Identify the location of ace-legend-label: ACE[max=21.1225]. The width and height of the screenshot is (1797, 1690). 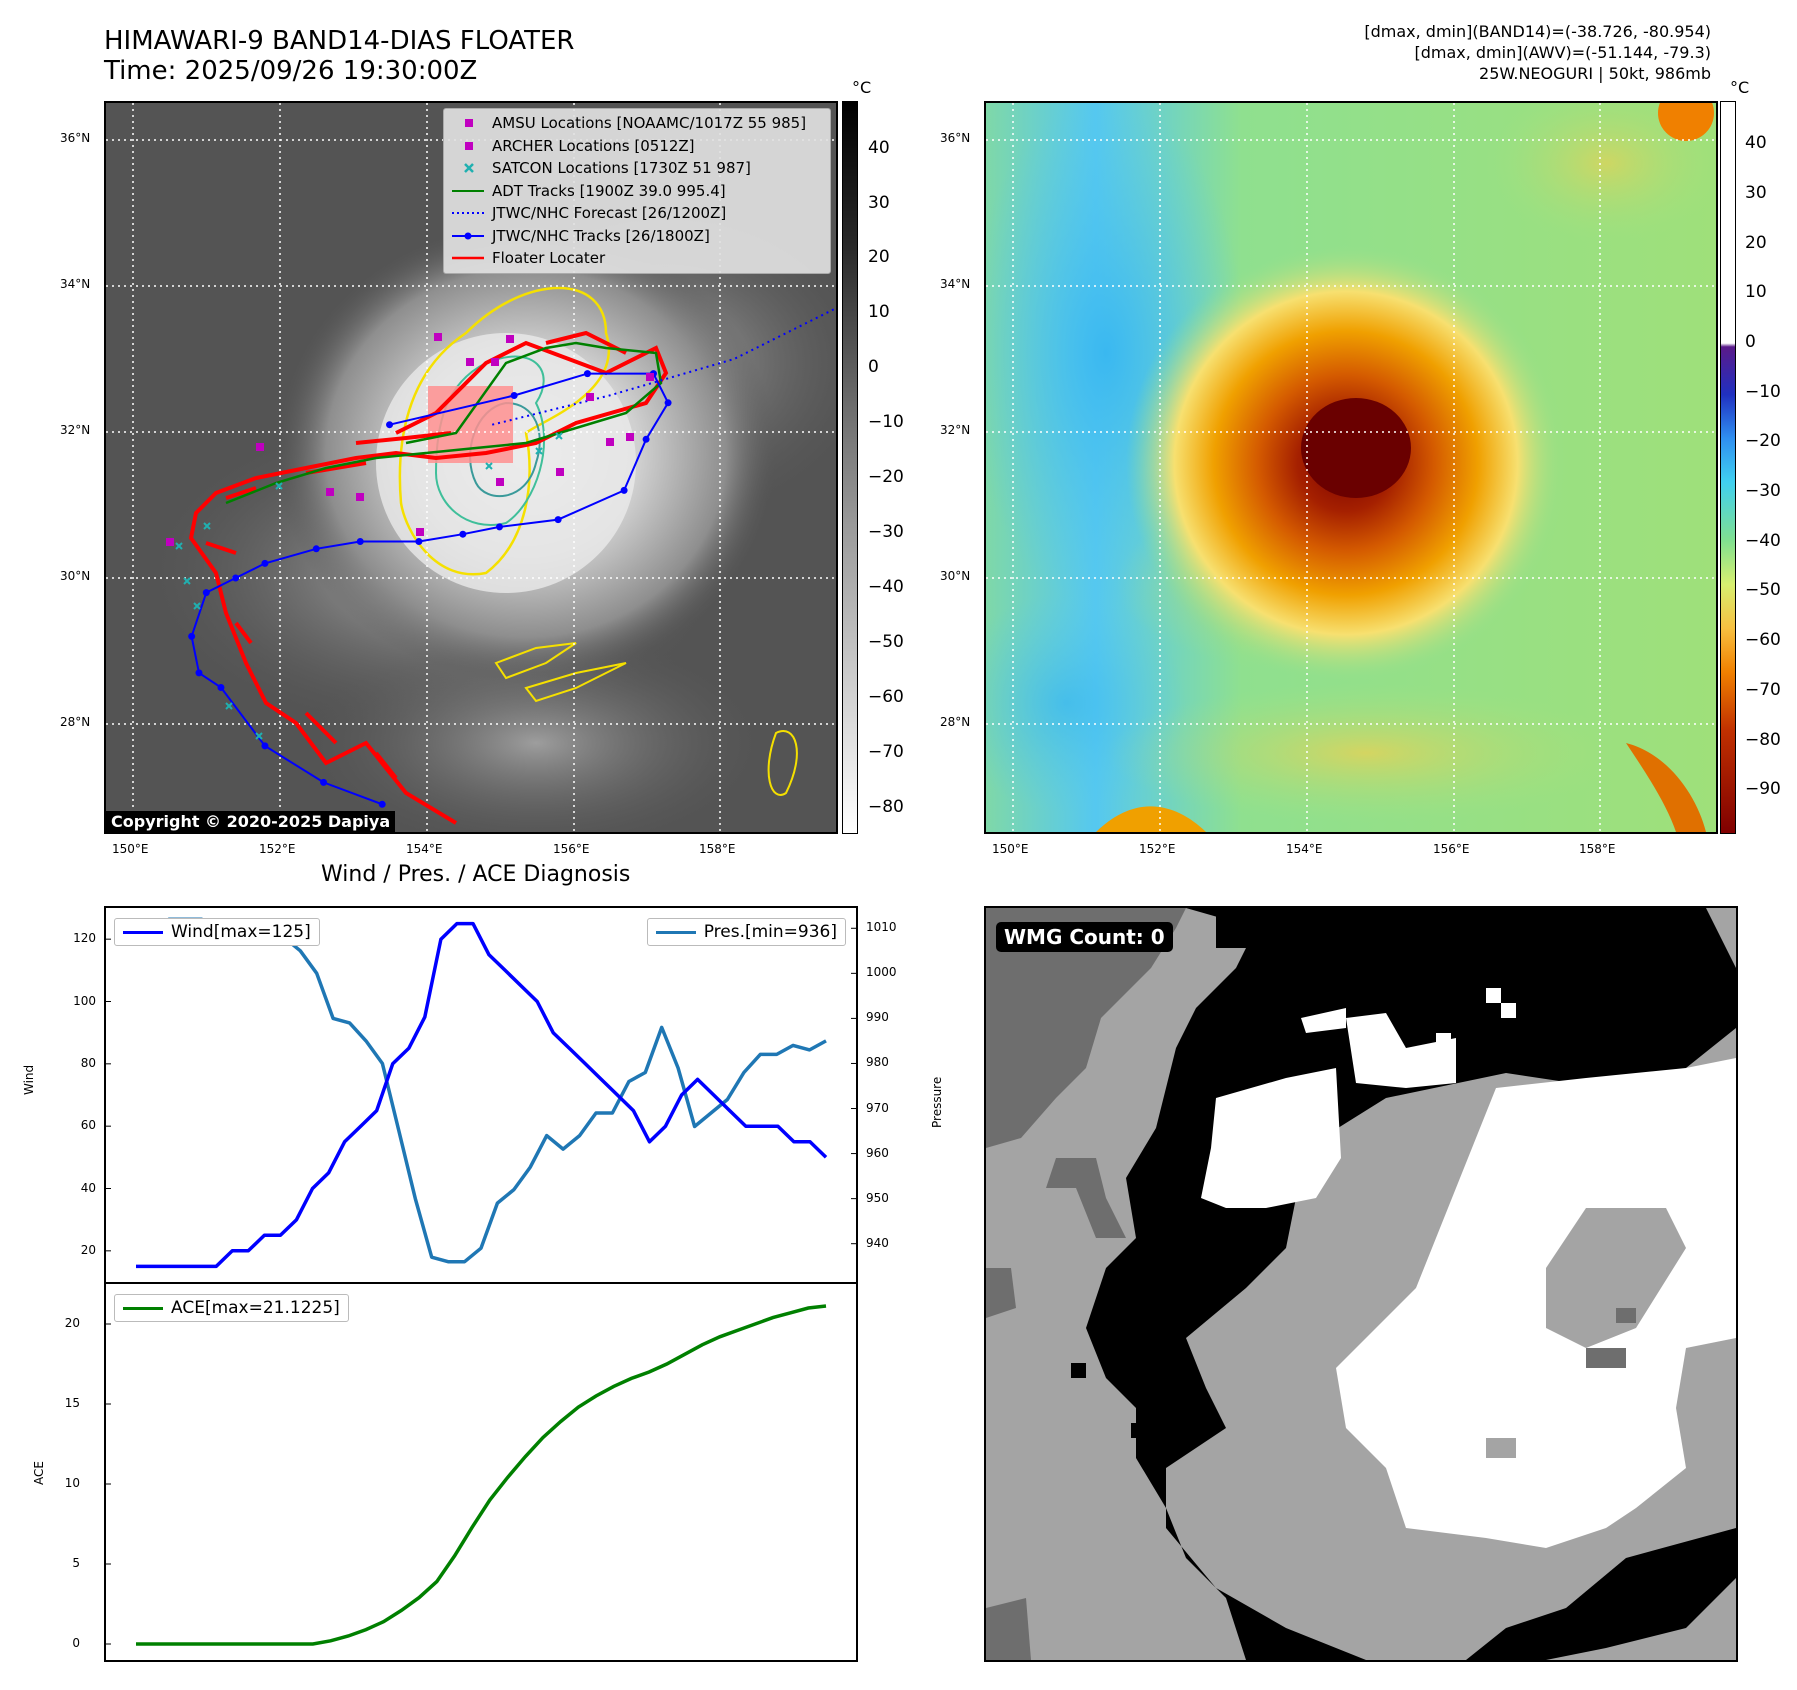
(255, 1308).